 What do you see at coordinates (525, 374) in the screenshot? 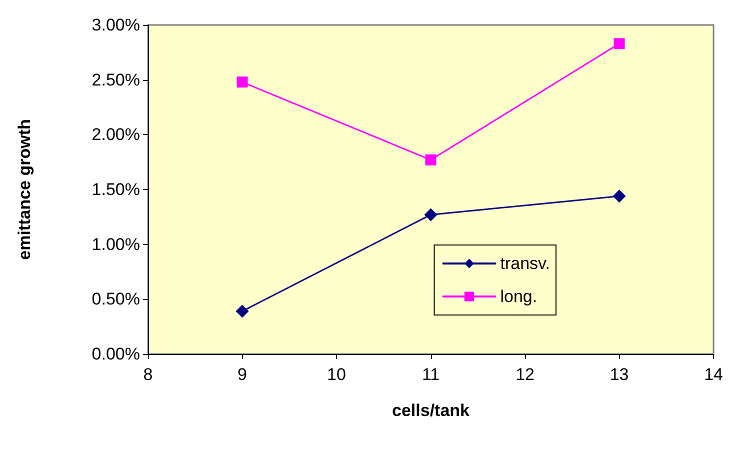
I see `x-tick-label: 12` at bounding box center [525, 374].